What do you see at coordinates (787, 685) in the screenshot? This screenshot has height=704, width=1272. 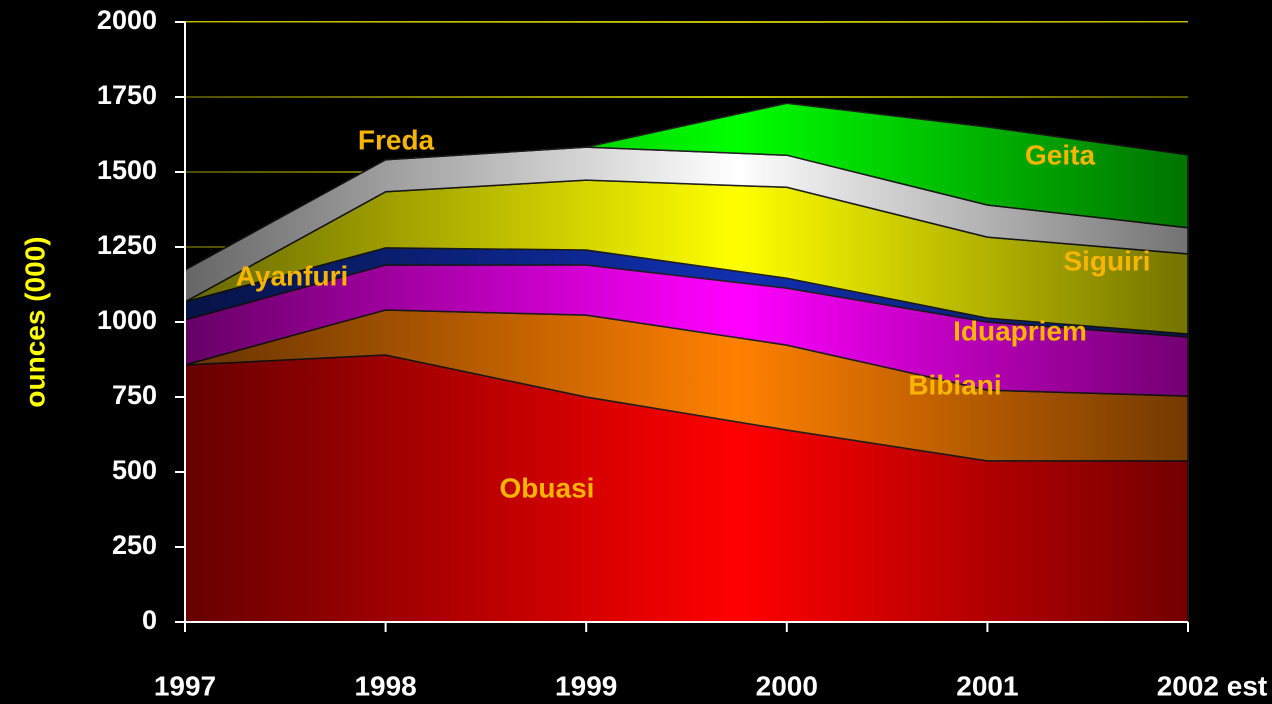 I see `x-tick-label: 2000` at bounding box center [787, 685].